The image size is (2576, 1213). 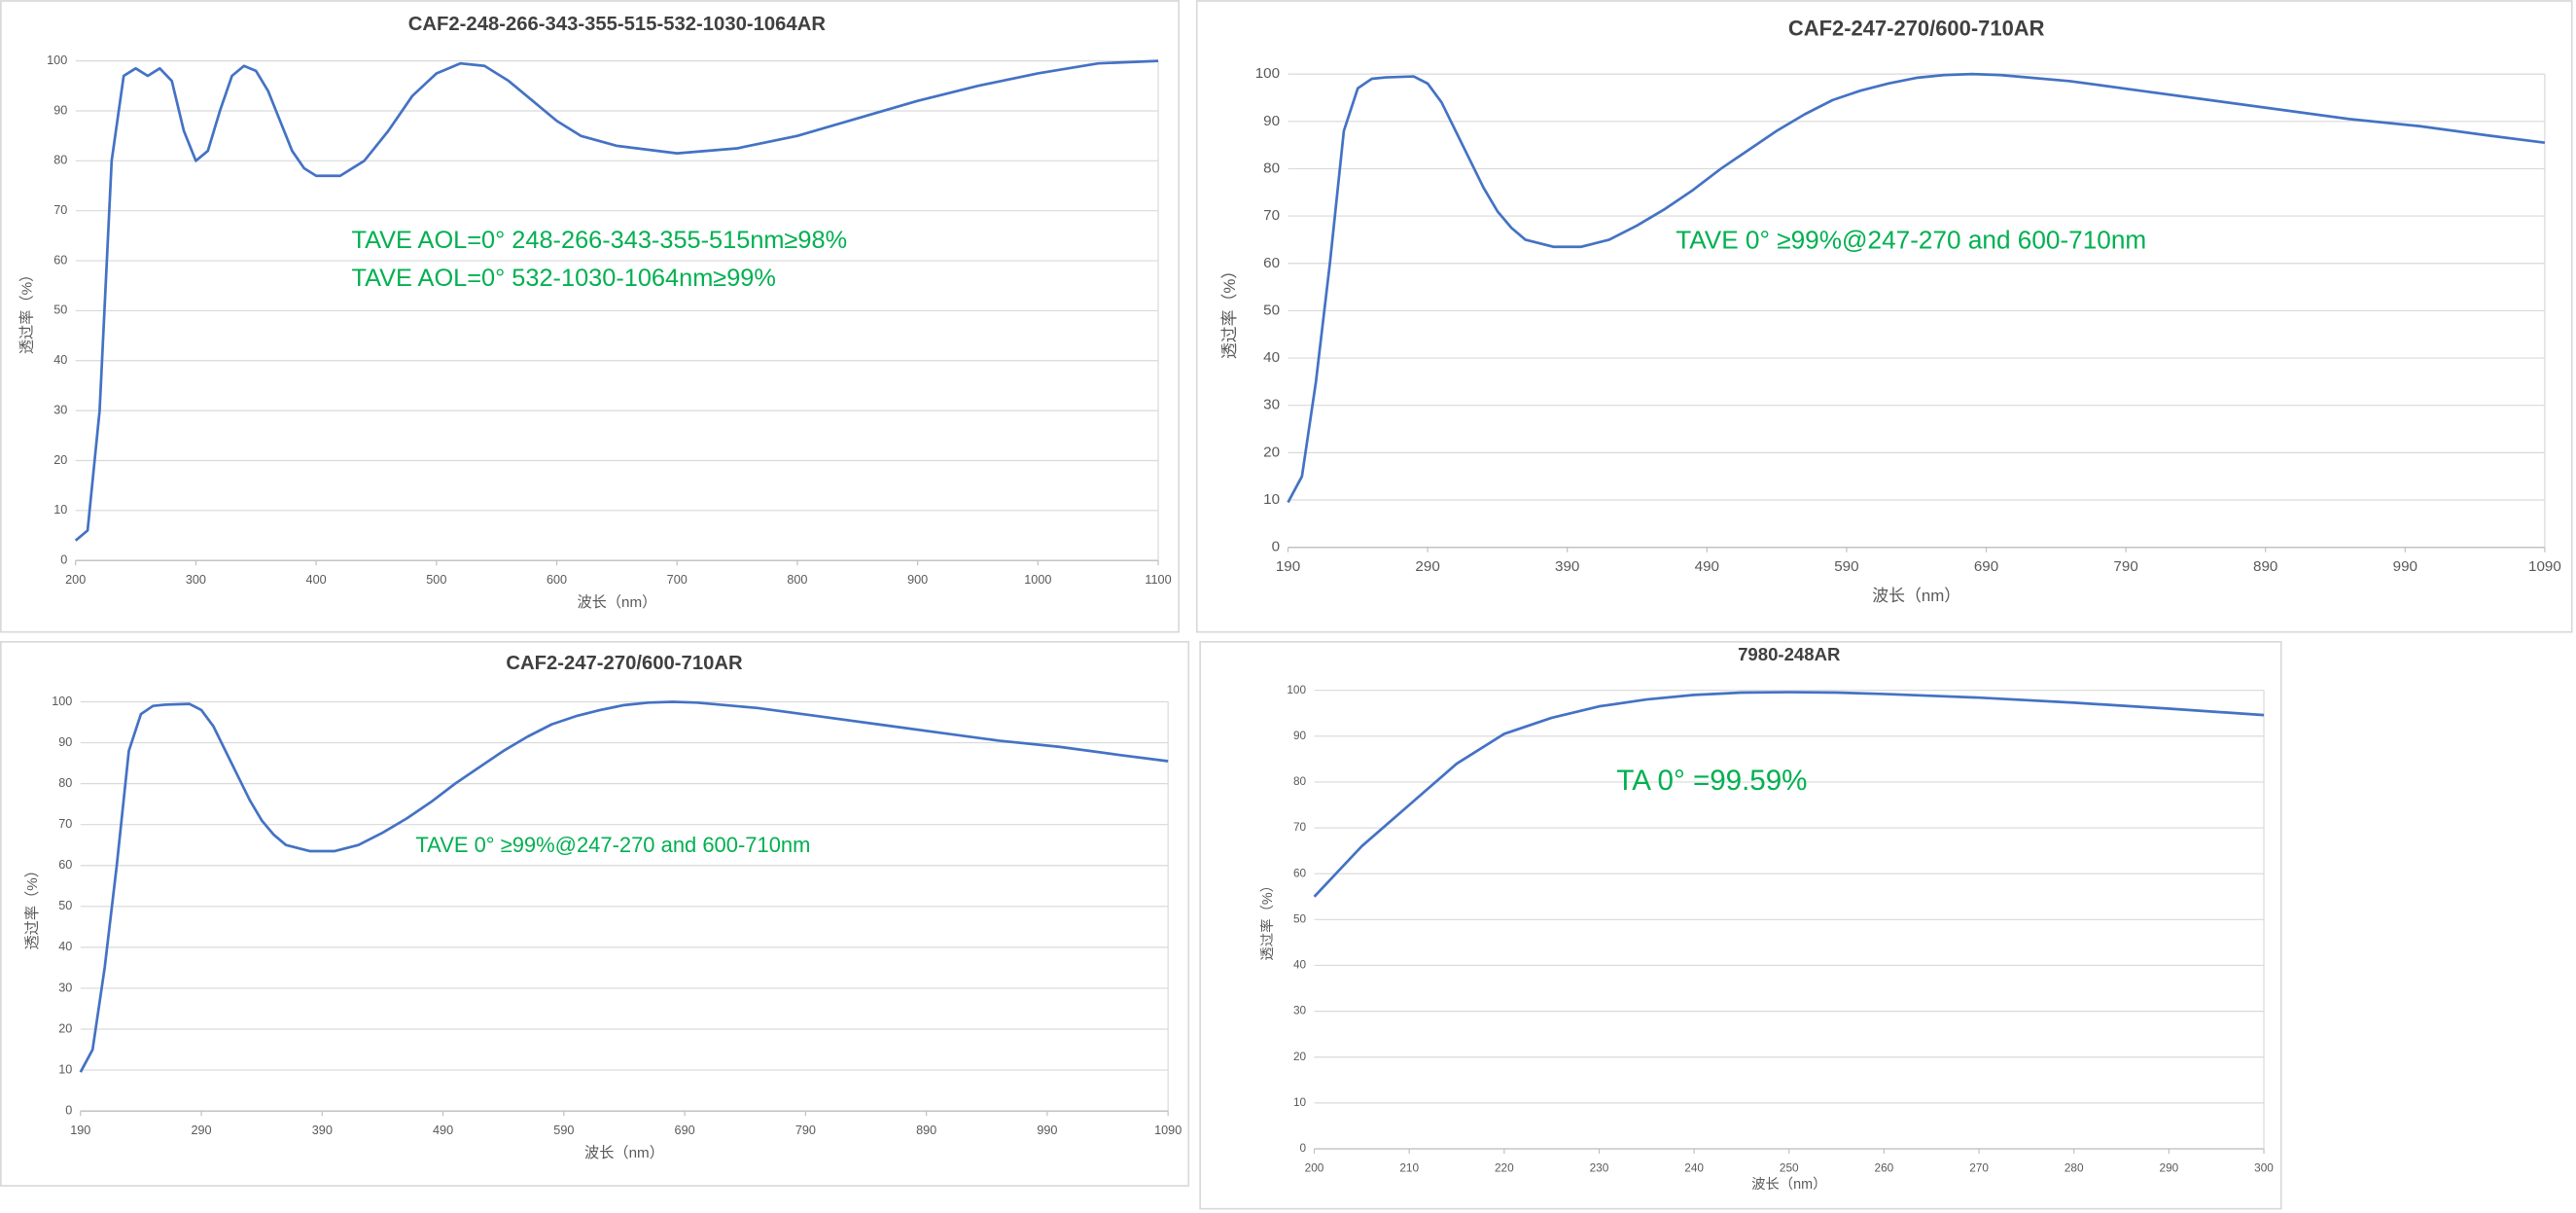 What do you see at coordinates (797, 580) in the screenshot?
I see `x-tick-label: 800` at bounding box center [797, 580].